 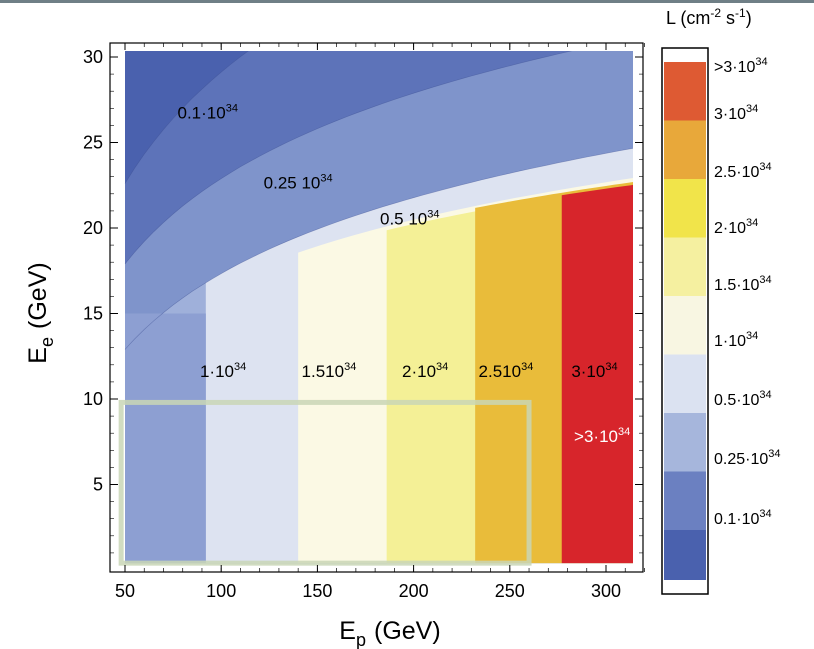 I want to click on colorbar-label: 0.1·1034, so click(x=743, y=518).